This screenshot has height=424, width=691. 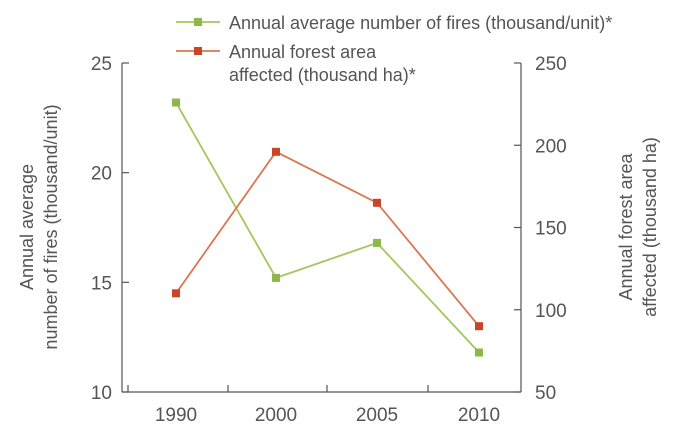 I want to click on left-y-tick-label: 20, so click(x=101, y=174).